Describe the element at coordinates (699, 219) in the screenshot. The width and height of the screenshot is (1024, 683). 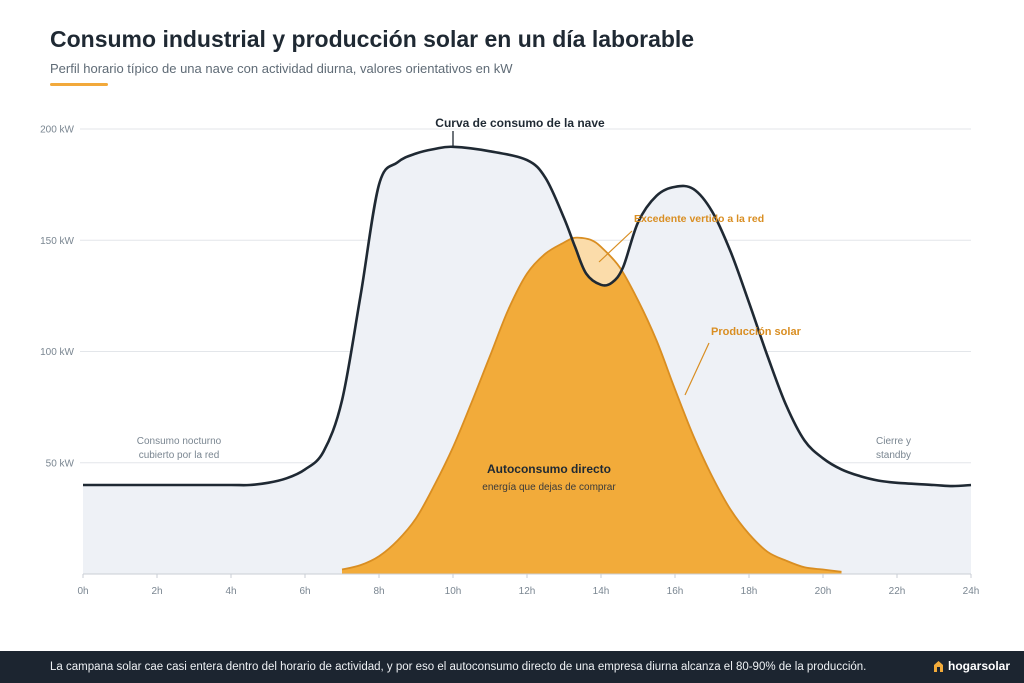
I see `surplus-label: Excedente vertido a la red` at that location.